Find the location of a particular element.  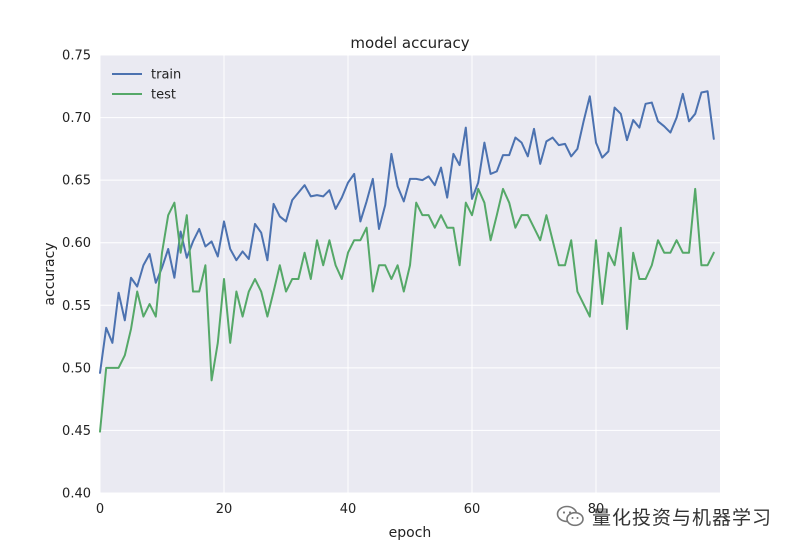

y-axis-title: accuracy is located at coordinates (50, 273).